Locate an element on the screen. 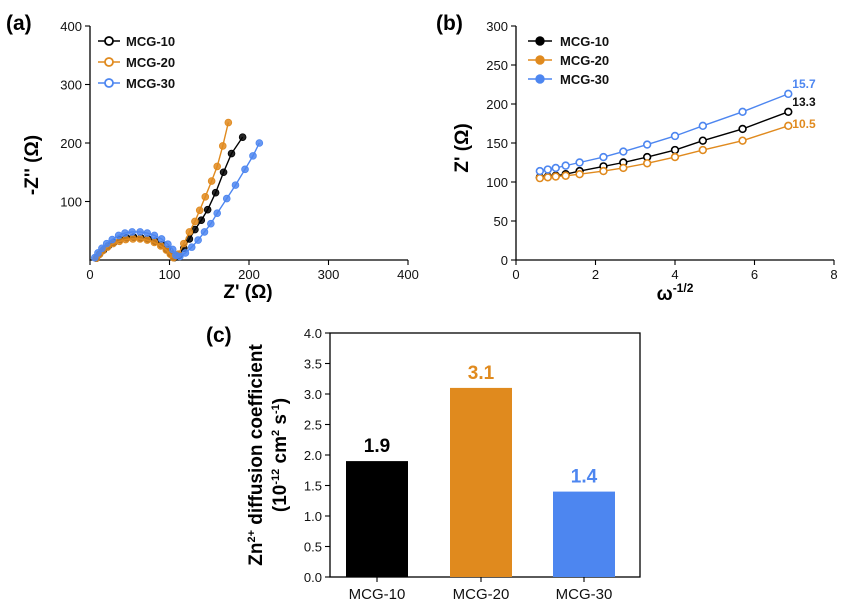 The height and width of the screenshot is (614, 862). panel-c-ytick-label: 2.0 is located at coordinates (313, 455).